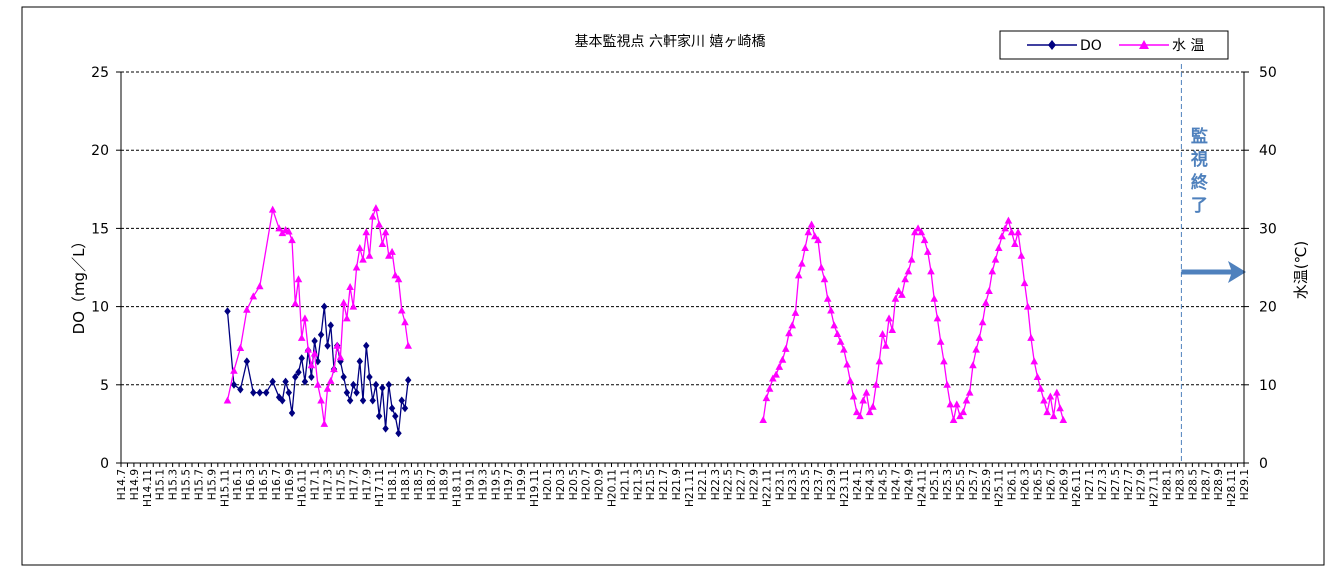 This screenshot has width=1335, height=574. I want to click on x-tick-label: H17.5, so click(341, 484).